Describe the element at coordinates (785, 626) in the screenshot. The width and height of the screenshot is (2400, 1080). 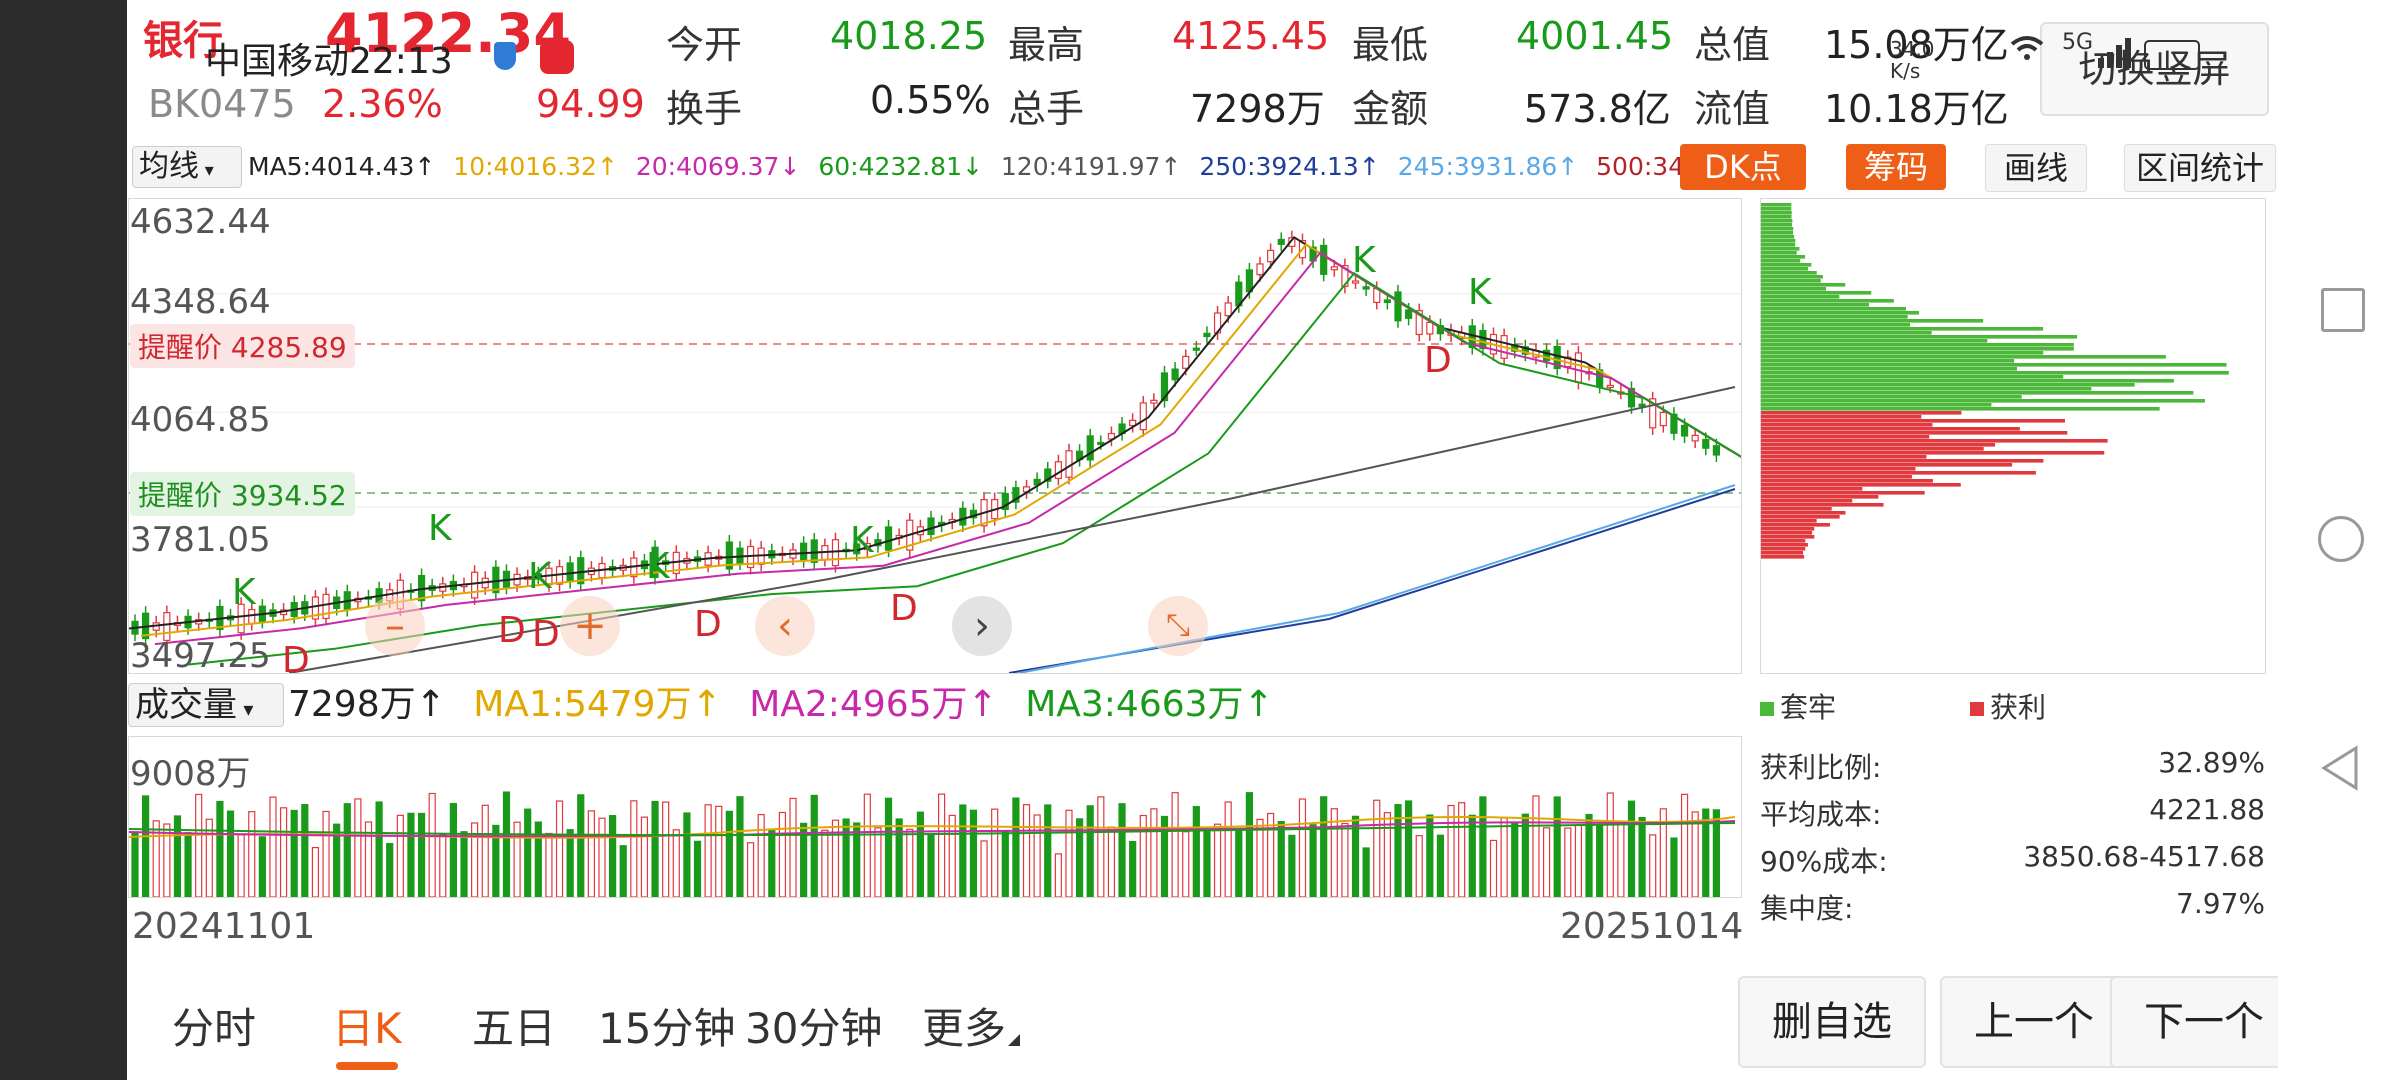
I see `scroll-left-icon: ‹` at that location.